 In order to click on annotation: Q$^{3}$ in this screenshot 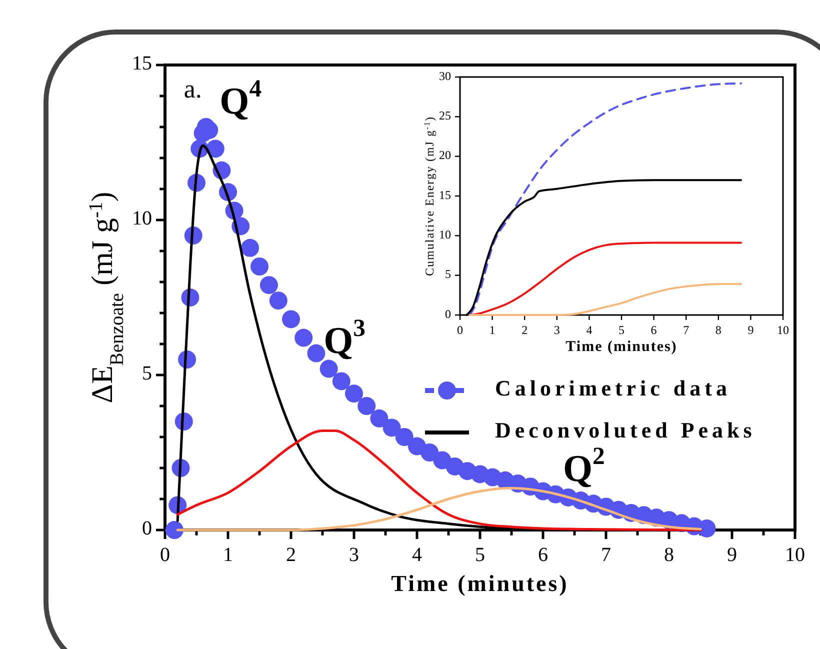, I will do `click(345, 338)`.